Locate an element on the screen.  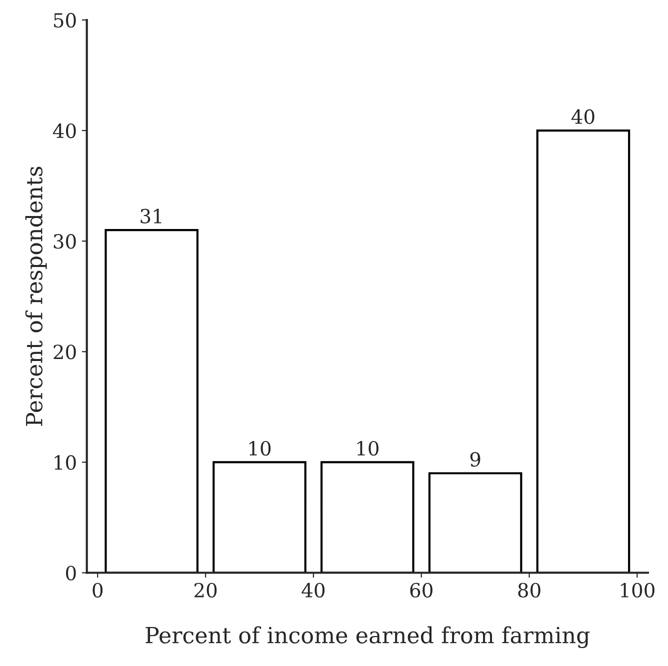
x-tick-label: 100 is located at coordinates (637, 590).